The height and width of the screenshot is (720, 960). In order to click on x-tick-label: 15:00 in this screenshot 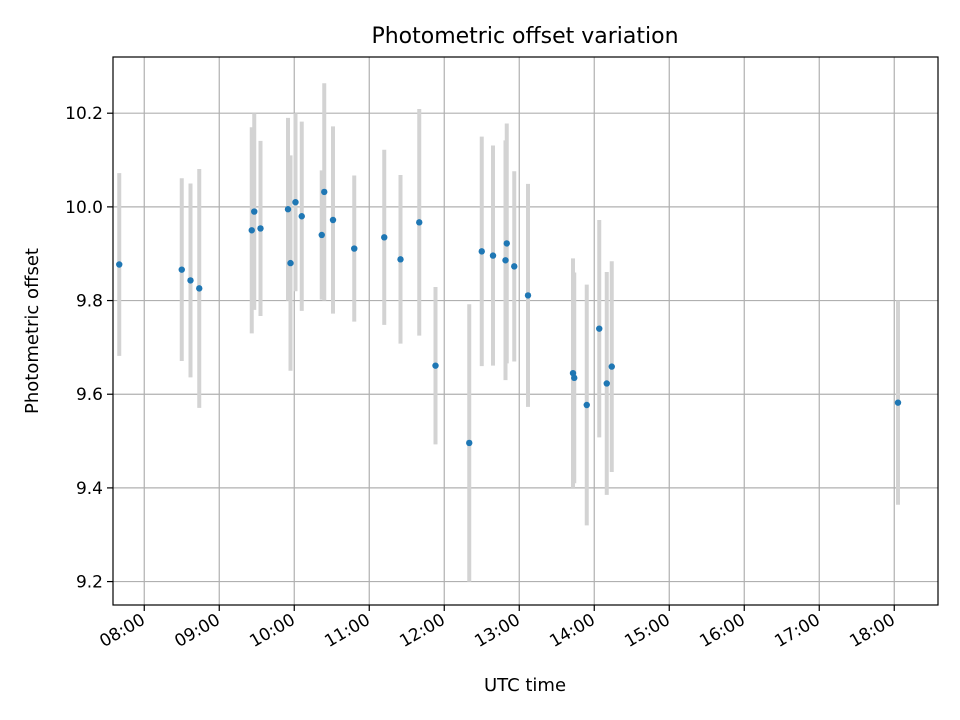, I will do `click(647, 631)`.